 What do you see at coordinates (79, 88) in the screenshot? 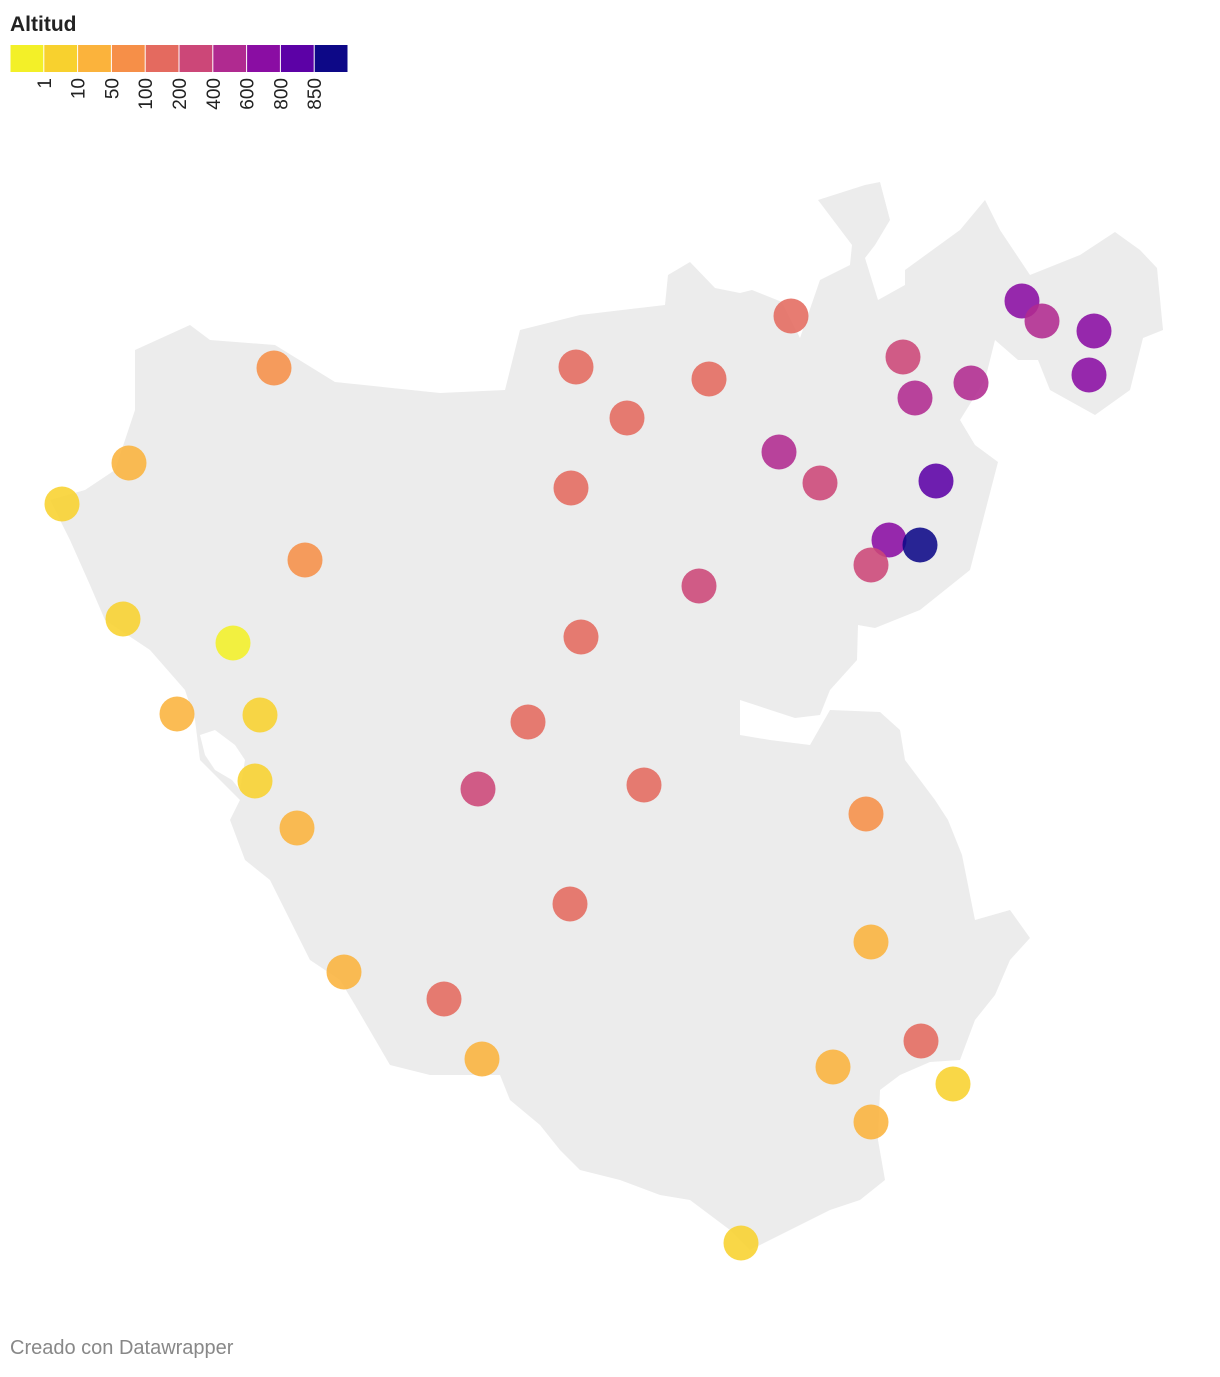
I see `legend-tick-label: 10` at bounding box center [79, 88].